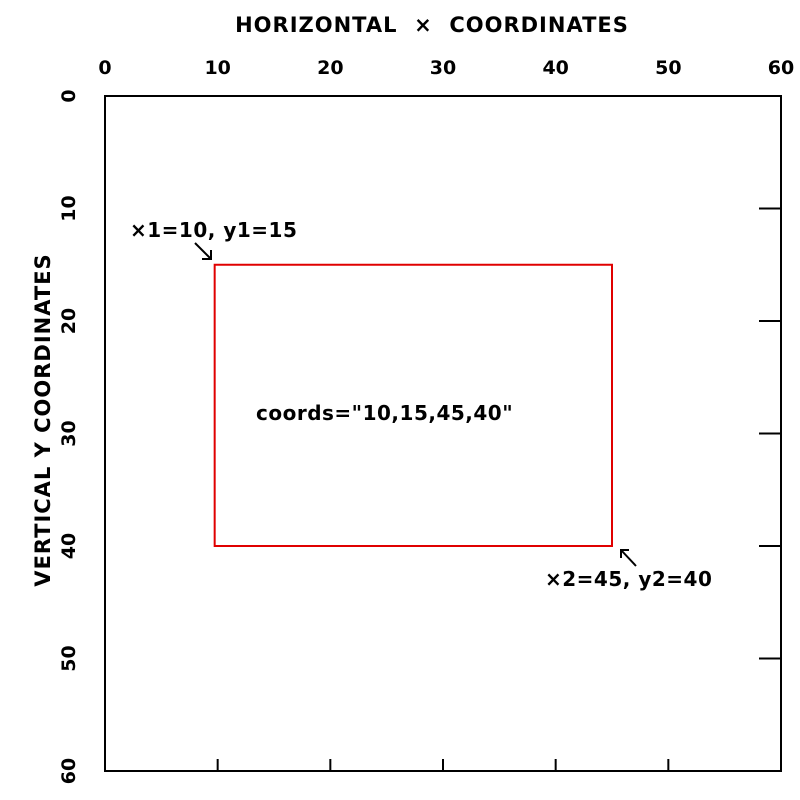 The width and height of the screenshot is (800, 800). I want to click on top-left-arrow, so click(203, 251).